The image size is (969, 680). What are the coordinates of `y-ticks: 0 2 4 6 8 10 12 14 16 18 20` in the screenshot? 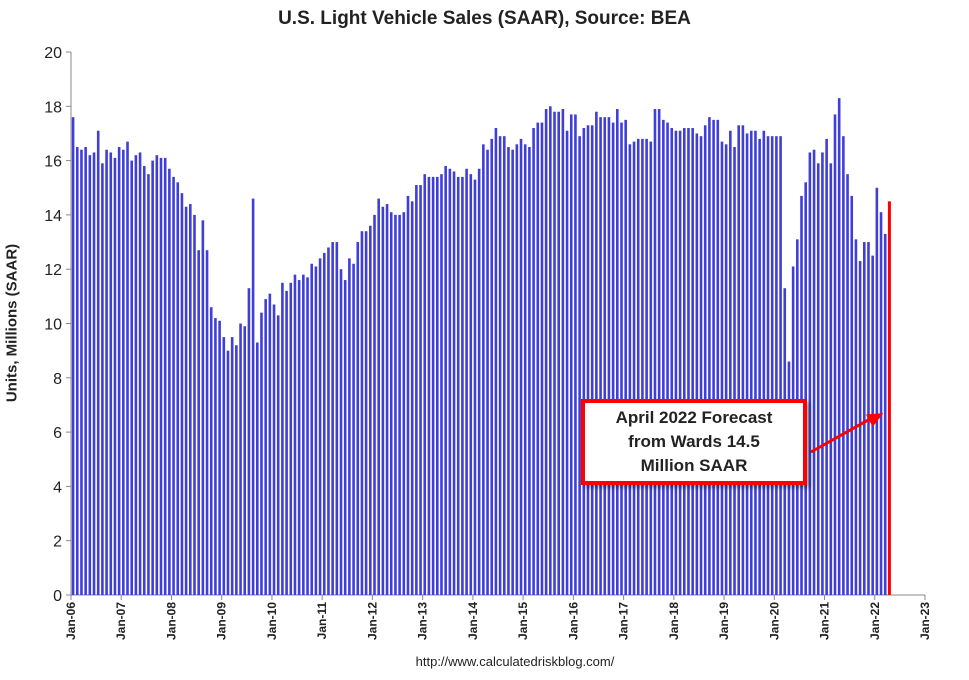 It's located at (57, 325).